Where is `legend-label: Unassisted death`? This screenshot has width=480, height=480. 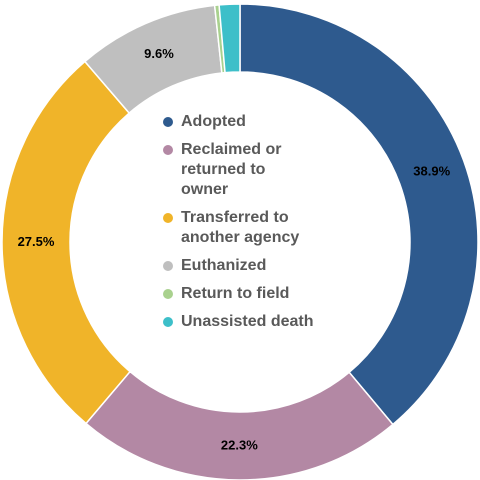 legend-label: Unassisted death is located at coordinates (247, 321).